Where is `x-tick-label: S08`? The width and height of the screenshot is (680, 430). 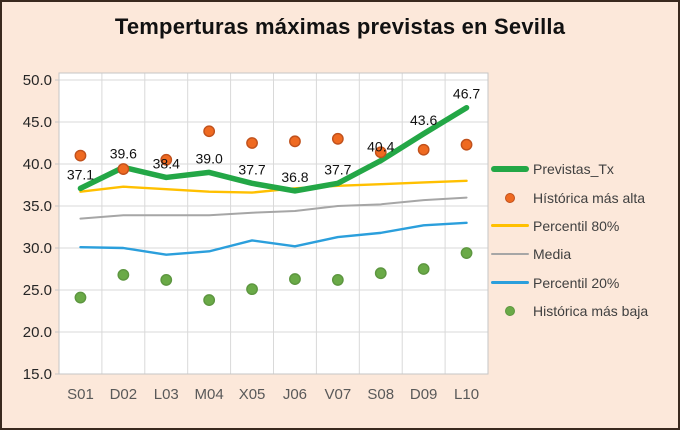 x-tick-label: S08 is located at coordinates (380, 394).